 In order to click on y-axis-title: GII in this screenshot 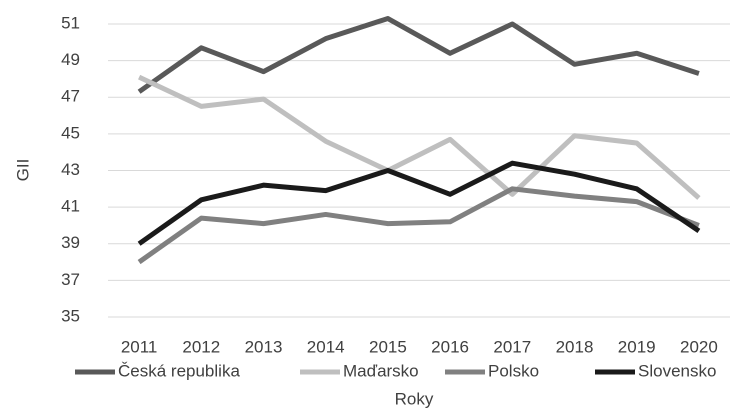, I will do `click(22, 170)`.